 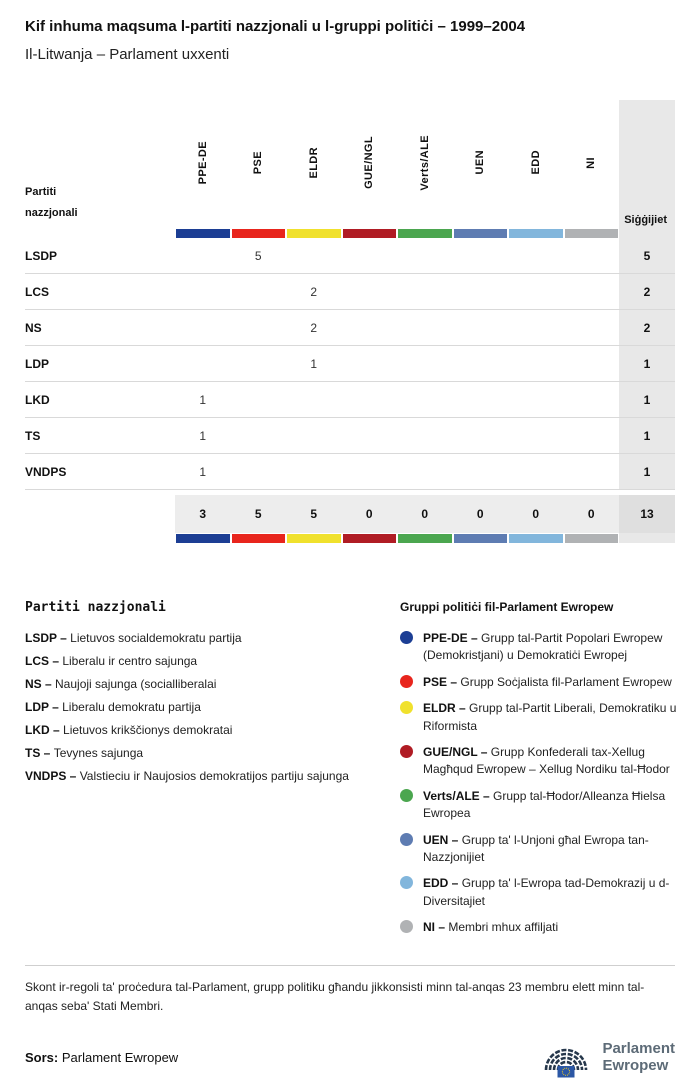 I want to click on party-name-cell: LCS, so click(x=100, y=291).